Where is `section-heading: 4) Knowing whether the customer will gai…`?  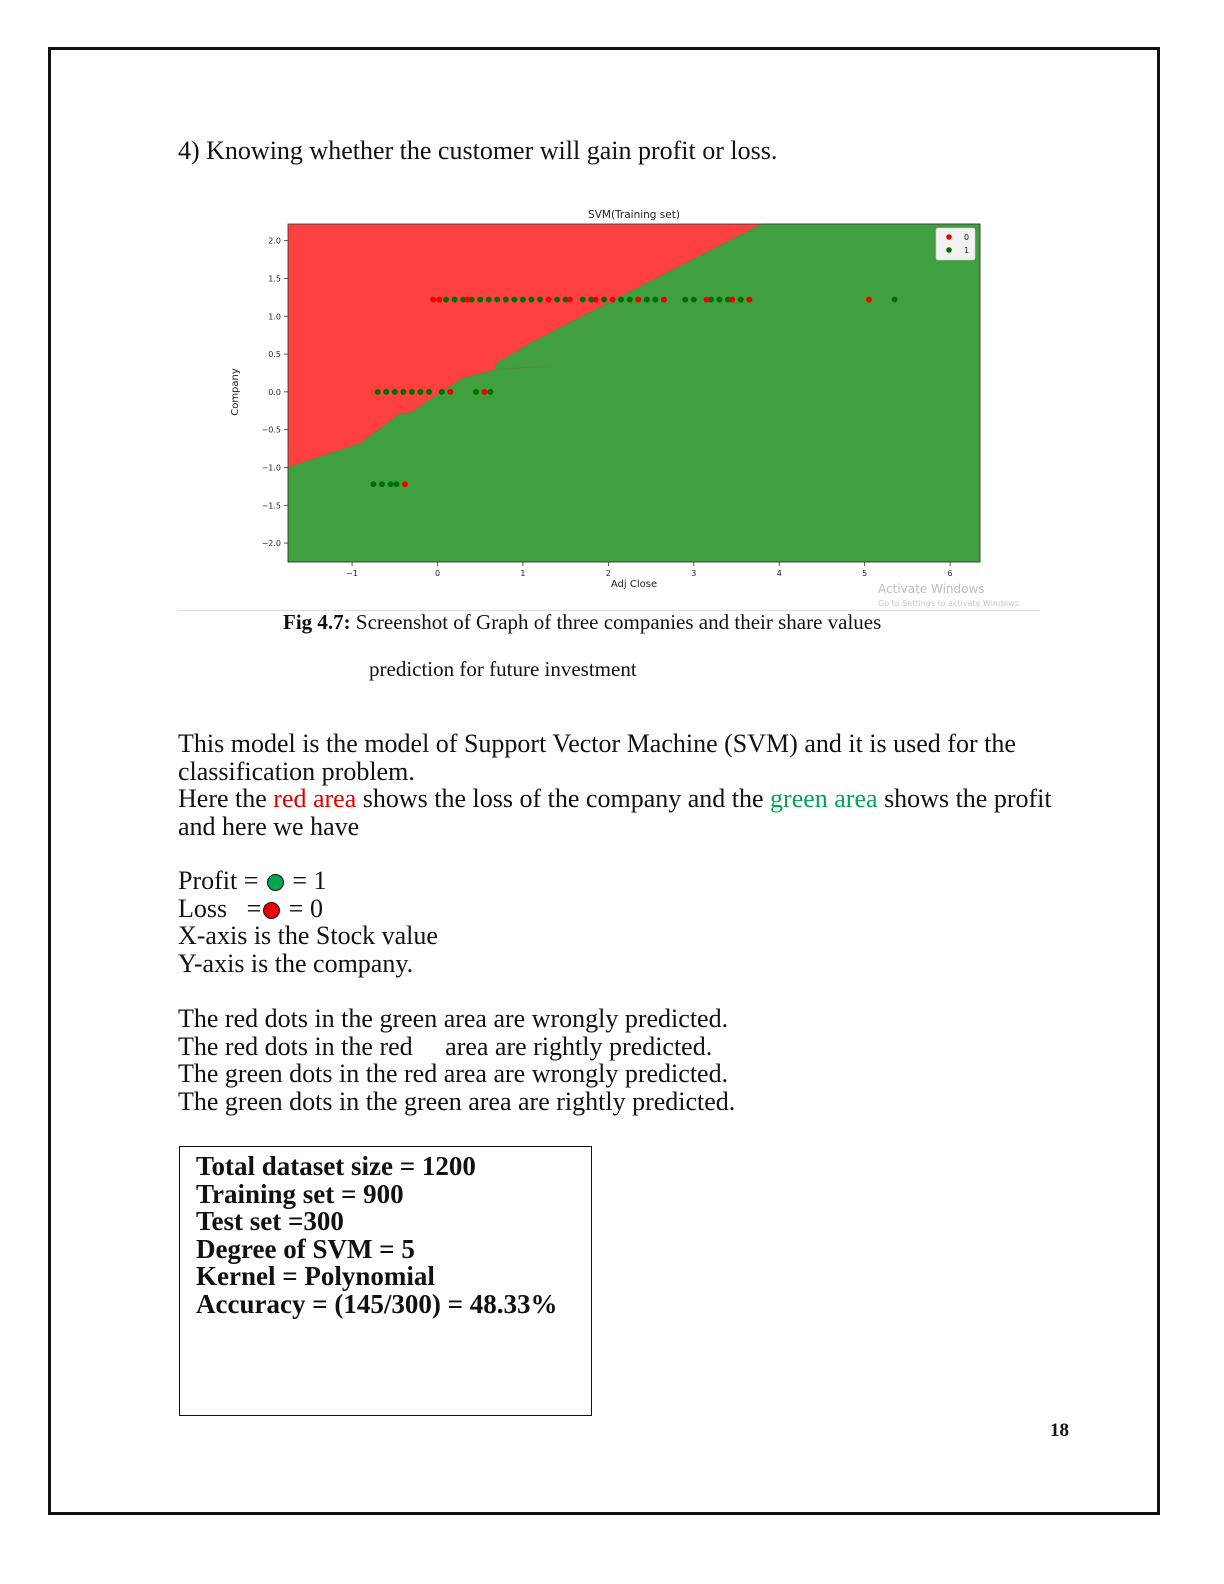
section-heading: 4) Knowing whether the customer will gai… is located at coordinates (478, 150).